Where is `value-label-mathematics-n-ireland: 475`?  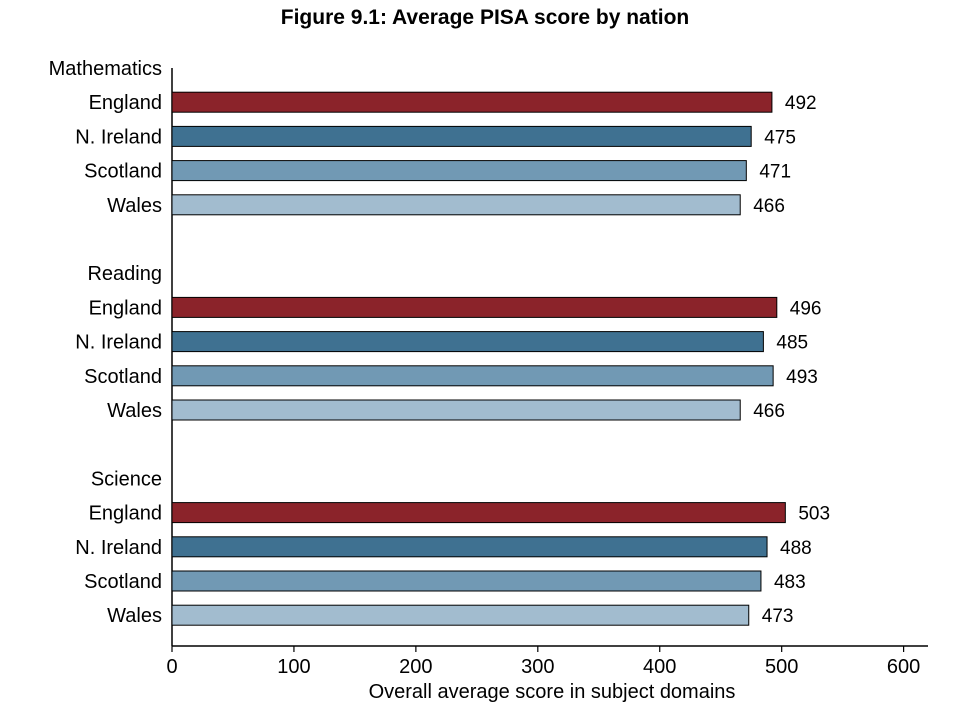 value-label-mathematics-n-ireland: 475 is located at coordinates (780, 137).